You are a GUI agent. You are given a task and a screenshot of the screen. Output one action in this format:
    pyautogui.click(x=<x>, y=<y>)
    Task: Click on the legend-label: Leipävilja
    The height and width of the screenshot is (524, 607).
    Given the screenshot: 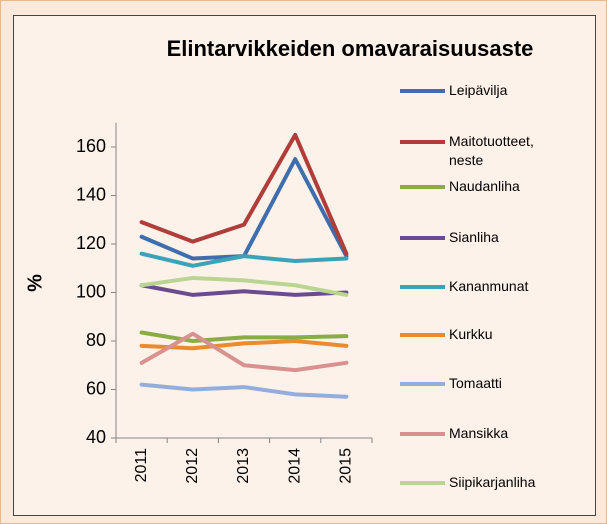 What is the action you would take?
    pyautogui.click(x=478, y=90)
    